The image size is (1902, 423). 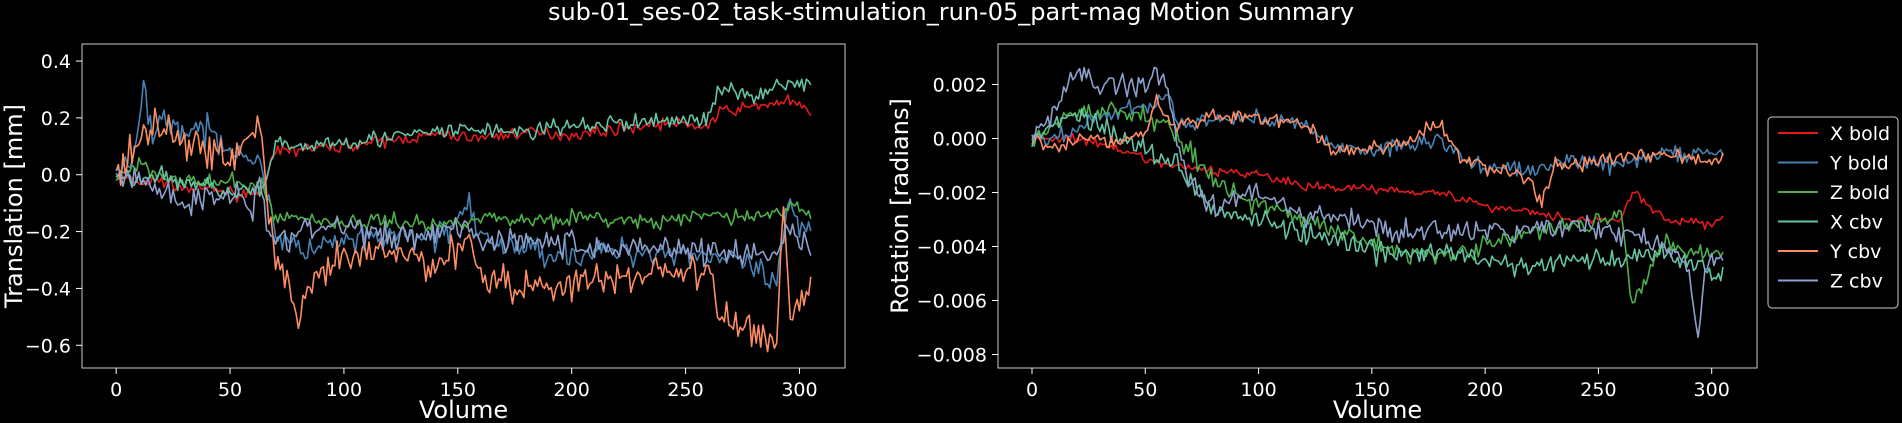 I want to click on y-tick-label: −0.4, so click(x=48, y=289).